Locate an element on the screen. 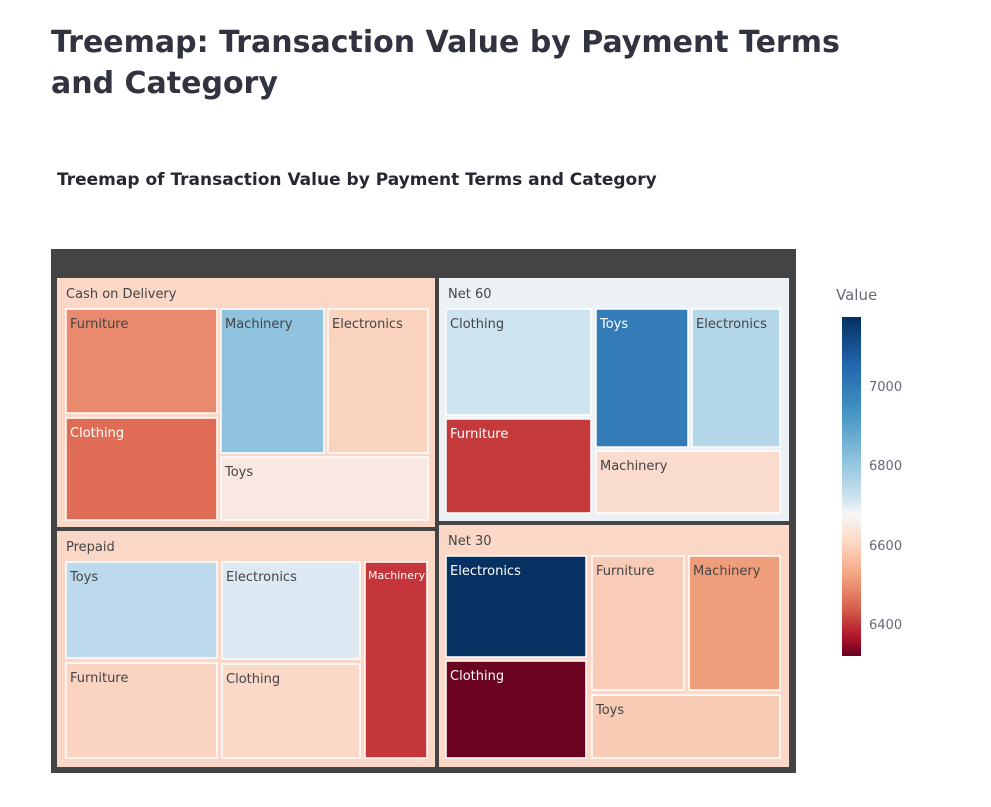 Image resolution: width=991 pixels, height=807 pixels. colorbar-title: Value is located at coordinates (857, 295).